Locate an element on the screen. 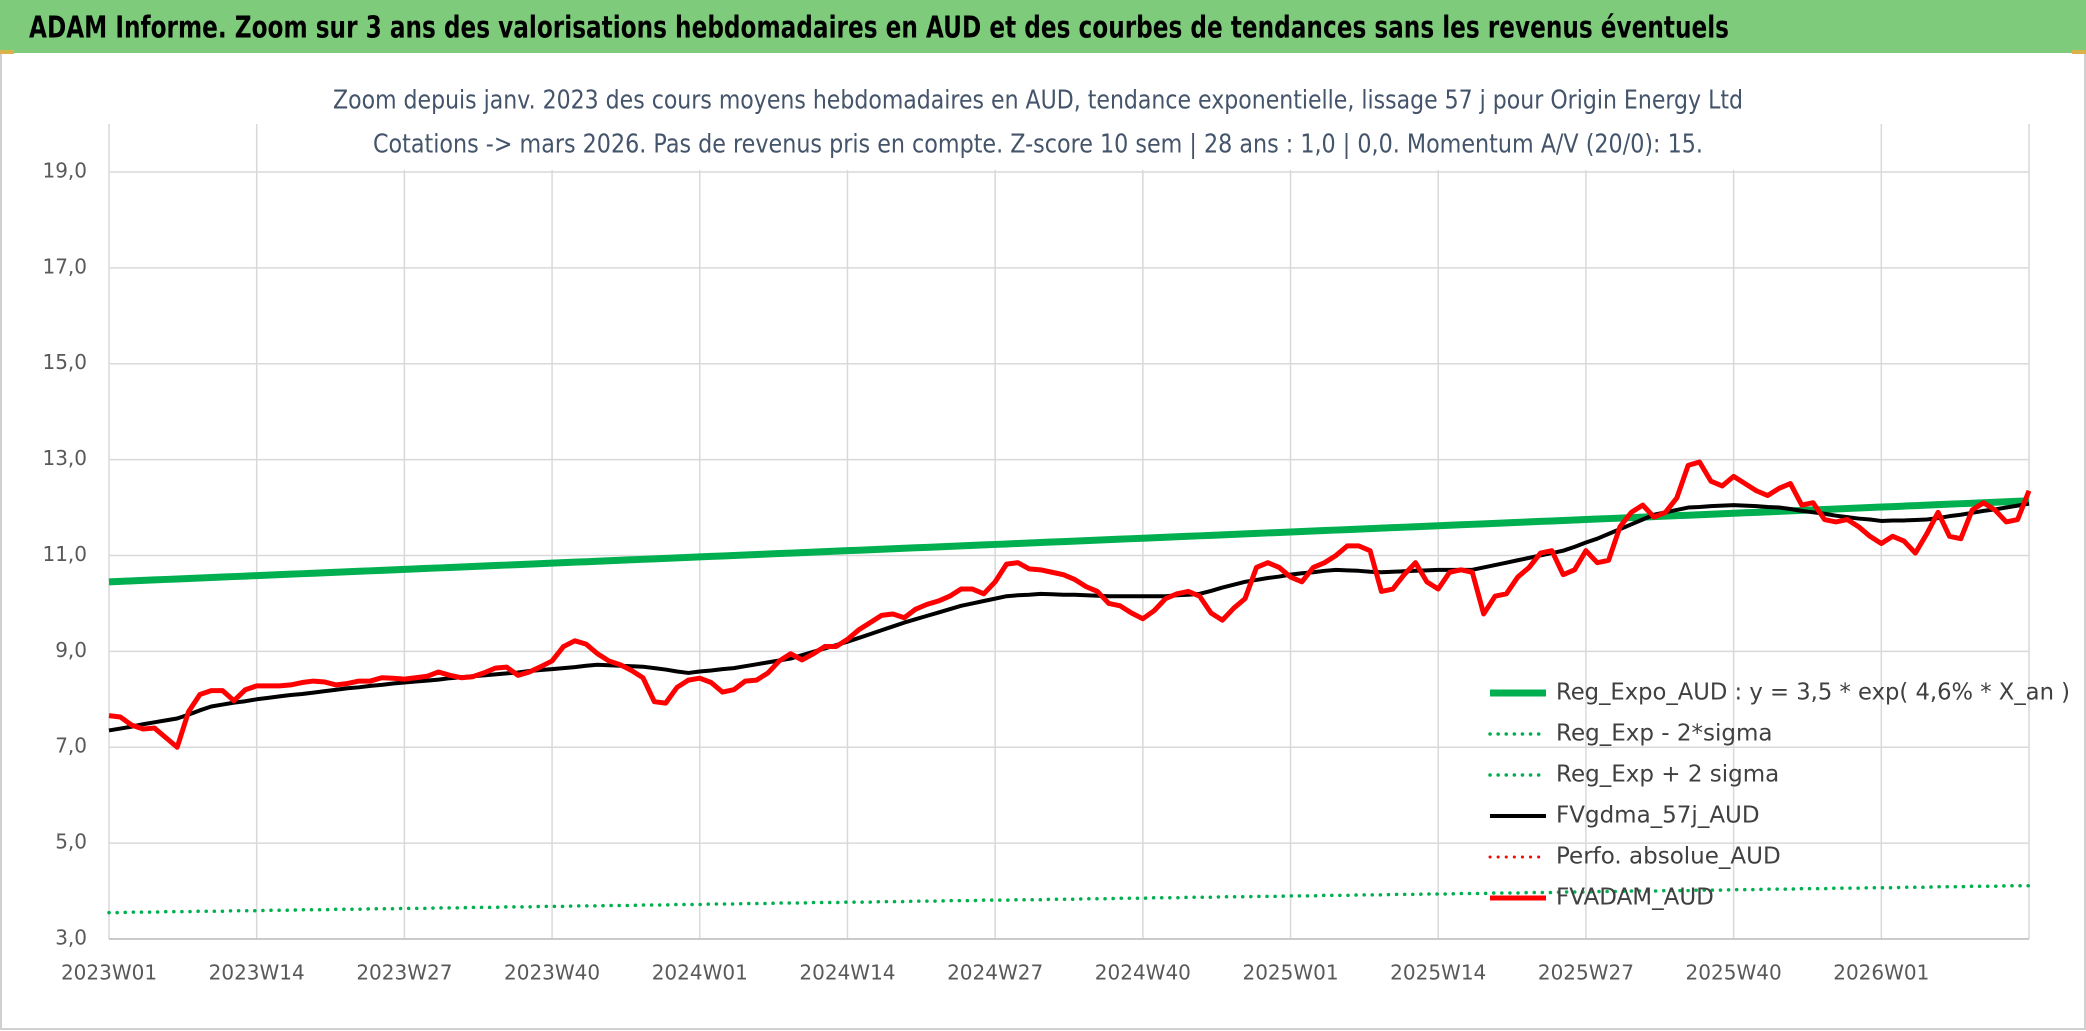 Image resolution: width=2086 pixels, height=1031 pixels. x-tick-label: 2023W27 is located at coordinates (404, 973).